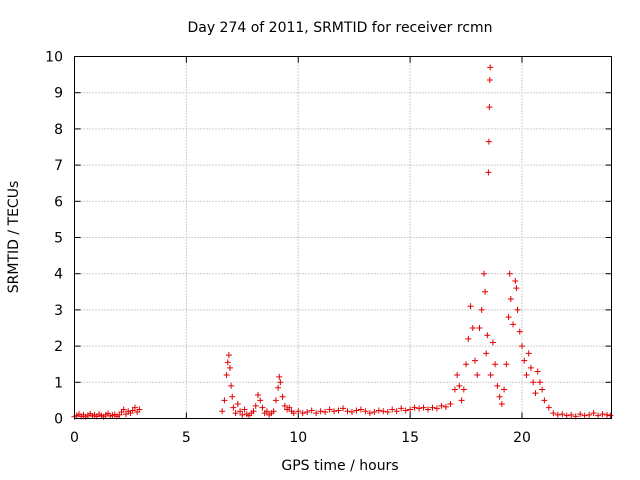 The image size is (640, 480). I want to click on y-tick-label: 3, so click(58, 311).